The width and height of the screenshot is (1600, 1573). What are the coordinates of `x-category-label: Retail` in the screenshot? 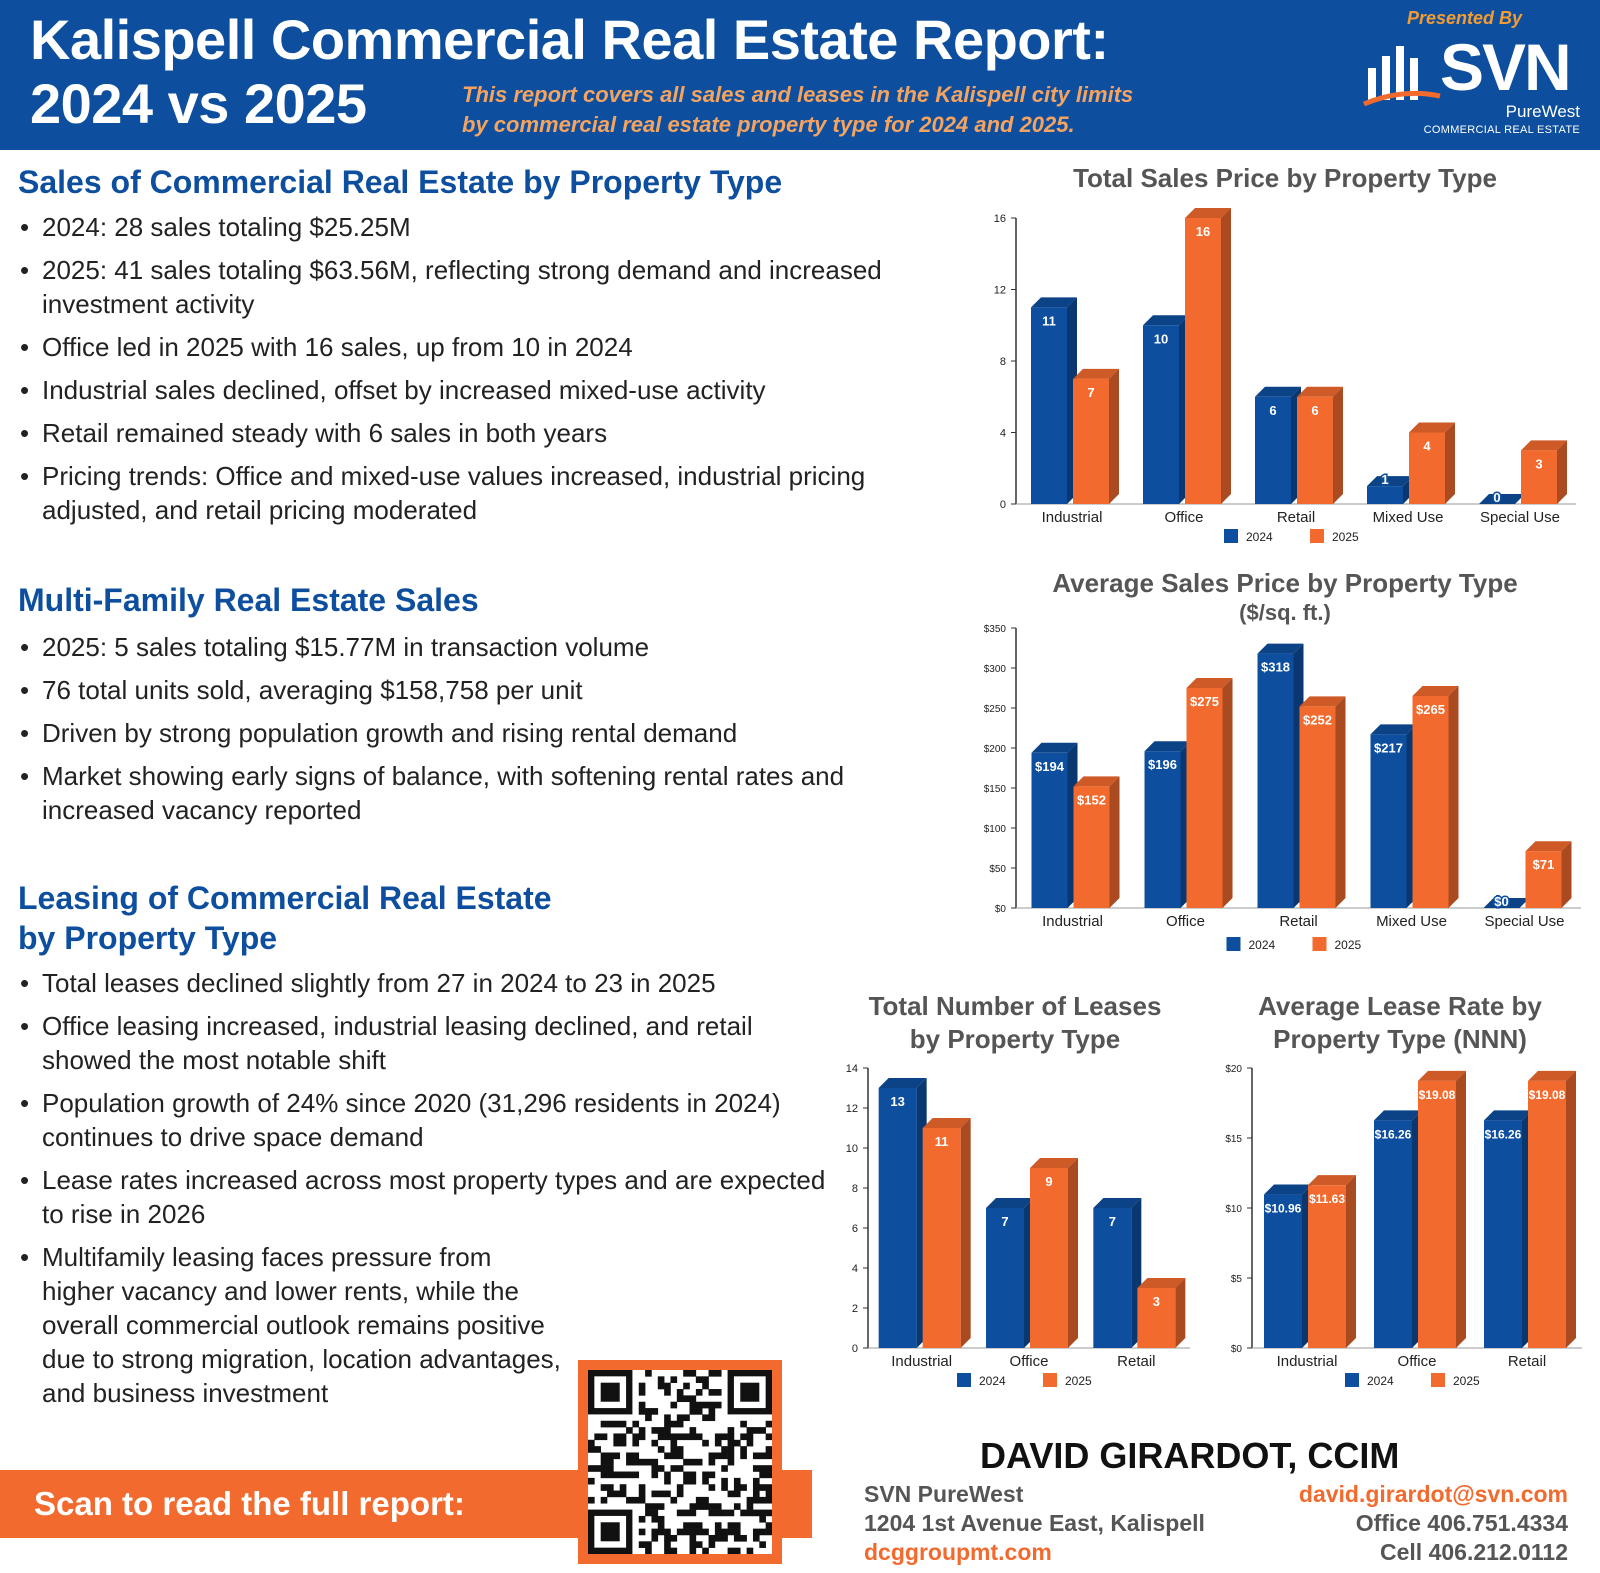 It's located at (1527, 1361).